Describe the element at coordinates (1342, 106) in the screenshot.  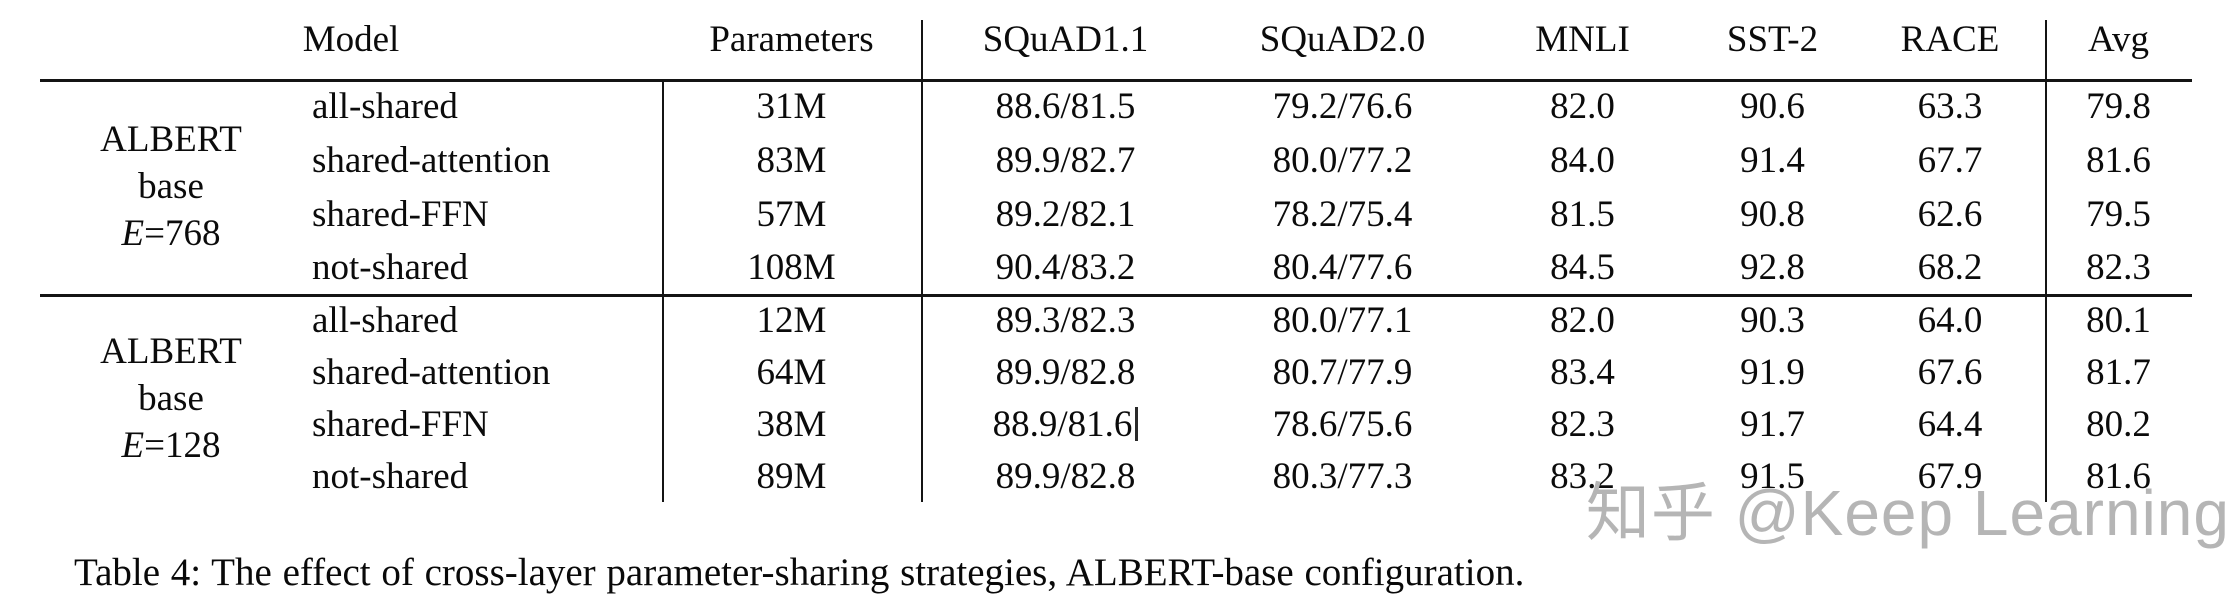
I see `squad2-cell: 79.2/76.6` at that location.